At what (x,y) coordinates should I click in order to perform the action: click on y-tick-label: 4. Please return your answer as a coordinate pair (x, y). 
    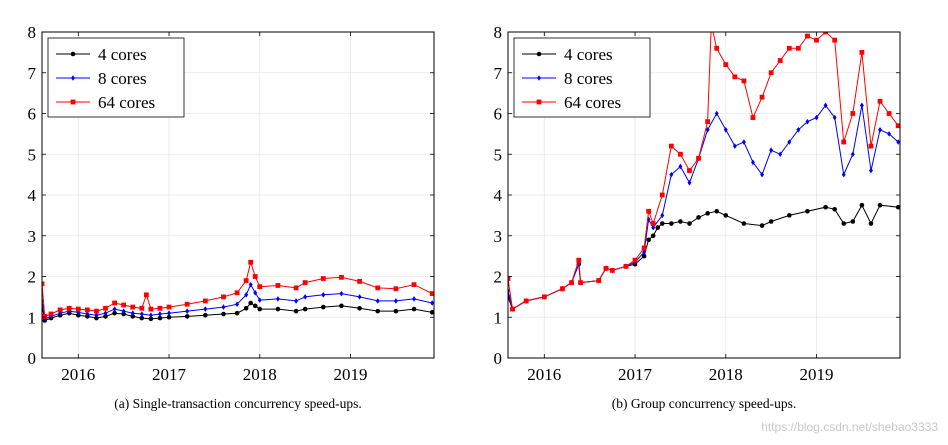
    Looking at the image, I should click on (498, 195).